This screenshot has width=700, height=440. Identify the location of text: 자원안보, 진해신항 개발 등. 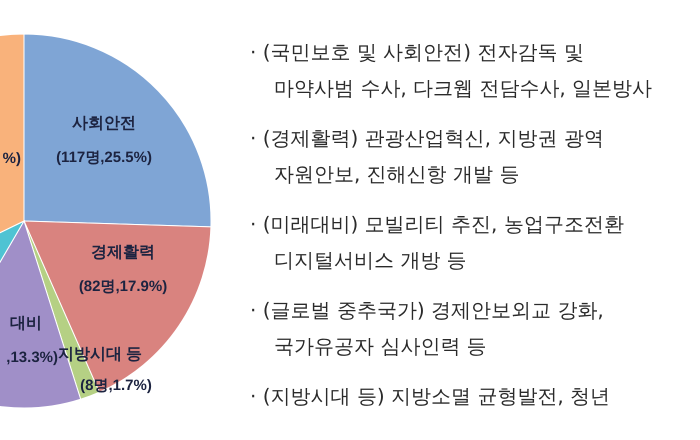
(397, 174).